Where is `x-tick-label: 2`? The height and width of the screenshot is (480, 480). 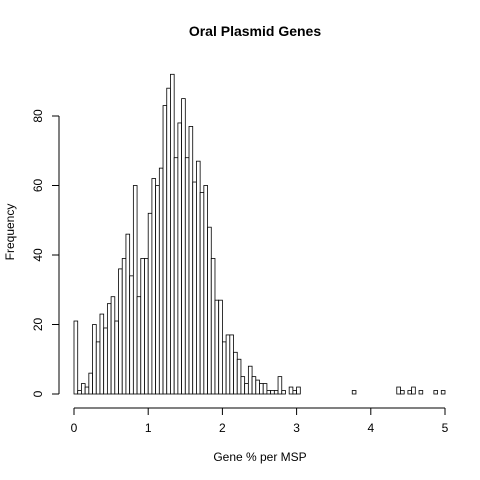 x-tick-label: 2 is located at coordinates (222, 428).